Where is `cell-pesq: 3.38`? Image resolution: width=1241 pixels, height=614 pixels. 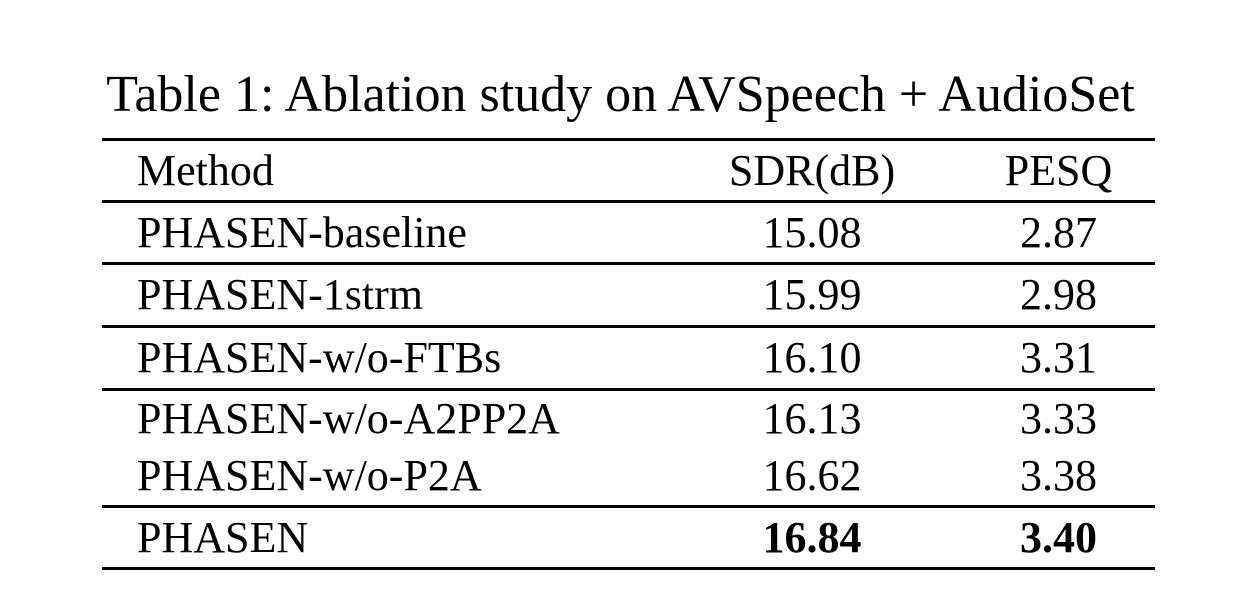 cell-pesq: 3.38 is located at coordinates (1058, 475).